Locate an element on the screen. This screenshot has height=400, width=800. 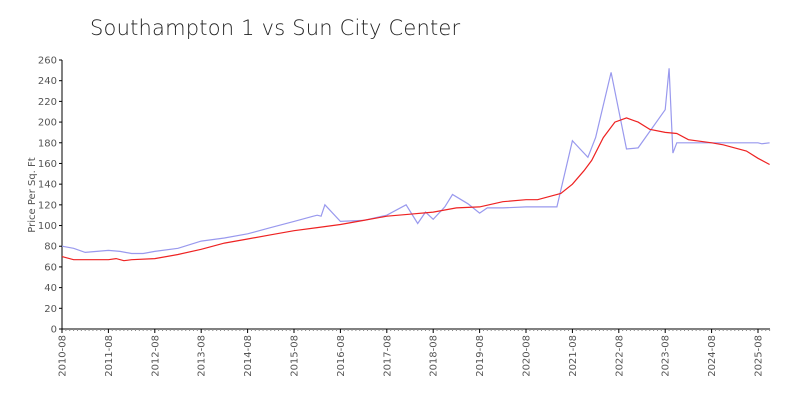
y-tick-label: 80 is located at coordinates (50, 247).